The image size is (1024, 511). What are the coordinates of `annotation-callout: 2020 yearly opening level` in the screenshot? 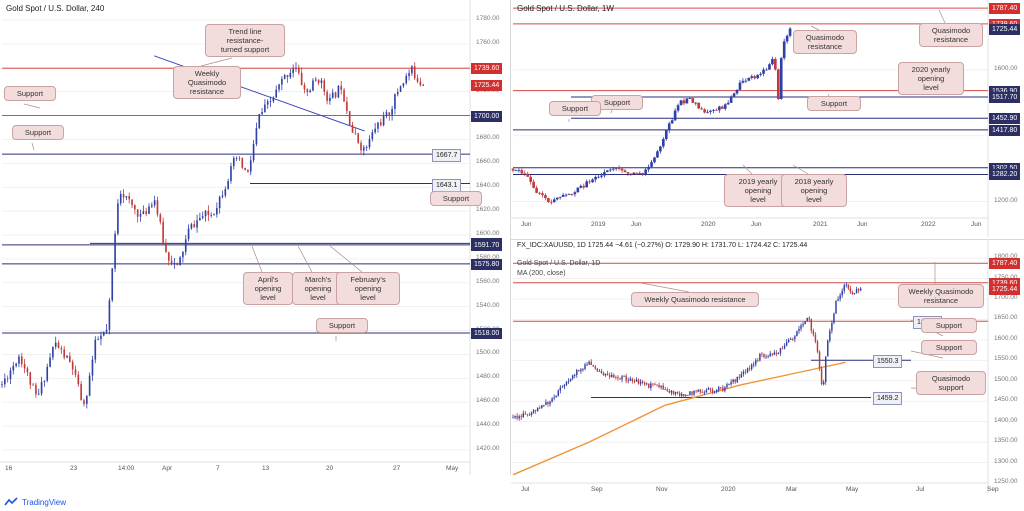 It's located at (931, 78).